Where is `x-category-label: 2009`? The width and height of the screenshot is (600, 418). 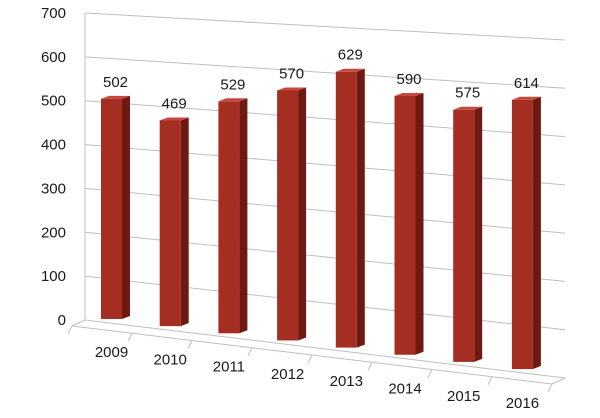 x-category-label: 2009 is located at coordinates (111, 352).